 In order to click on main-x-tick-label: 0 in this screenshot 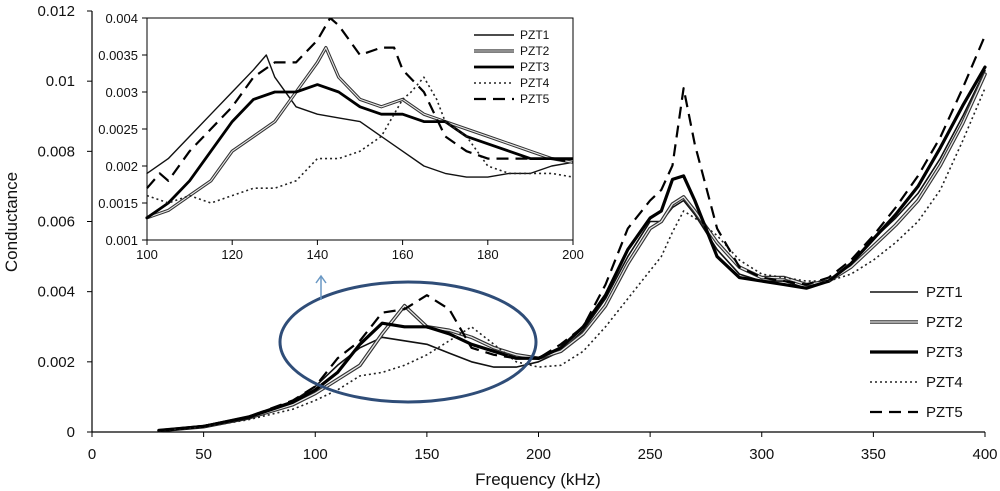, I will do `click(92, 454)`.